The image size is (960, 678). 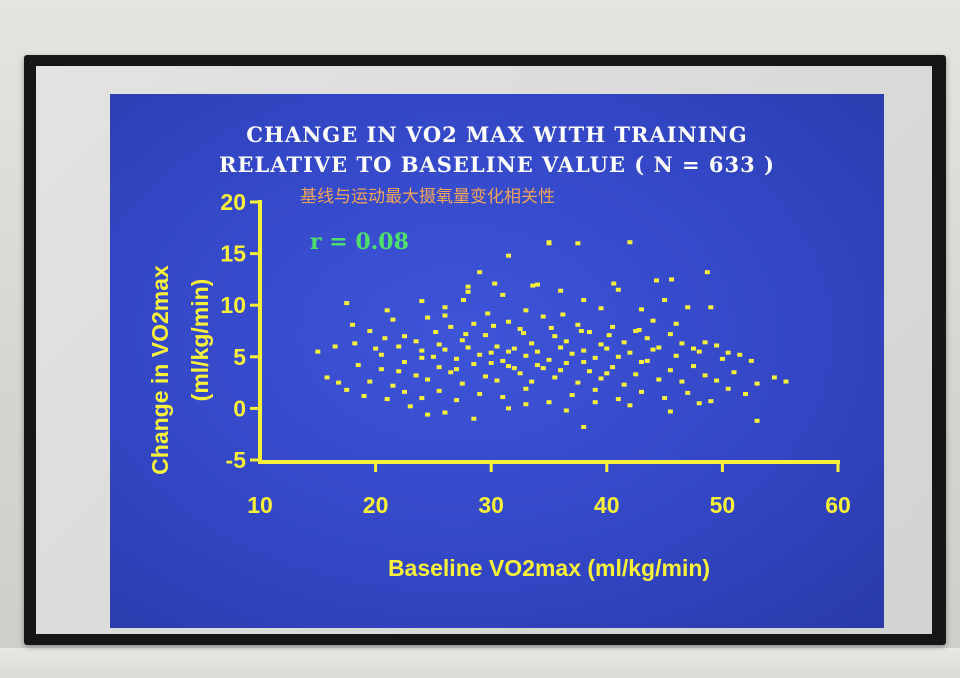 I want to click on y-tick-label: 5, so click(x=239, y=357).